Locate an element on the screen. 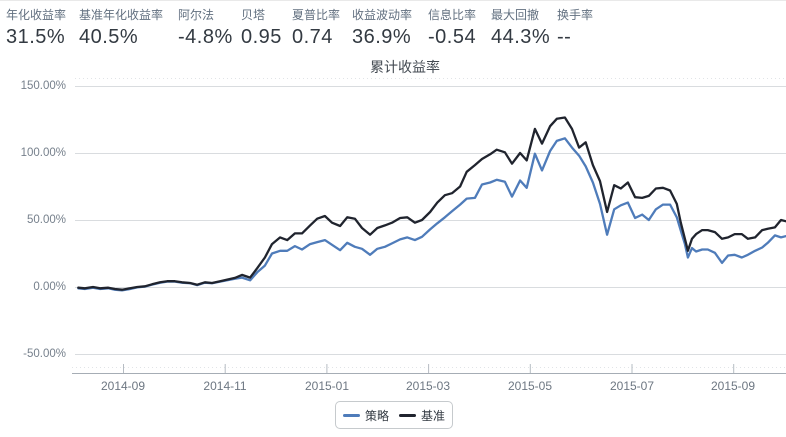 This screenshot has height=437, width=786. stat-value: 0.95 is located at coordinates (261, 37).